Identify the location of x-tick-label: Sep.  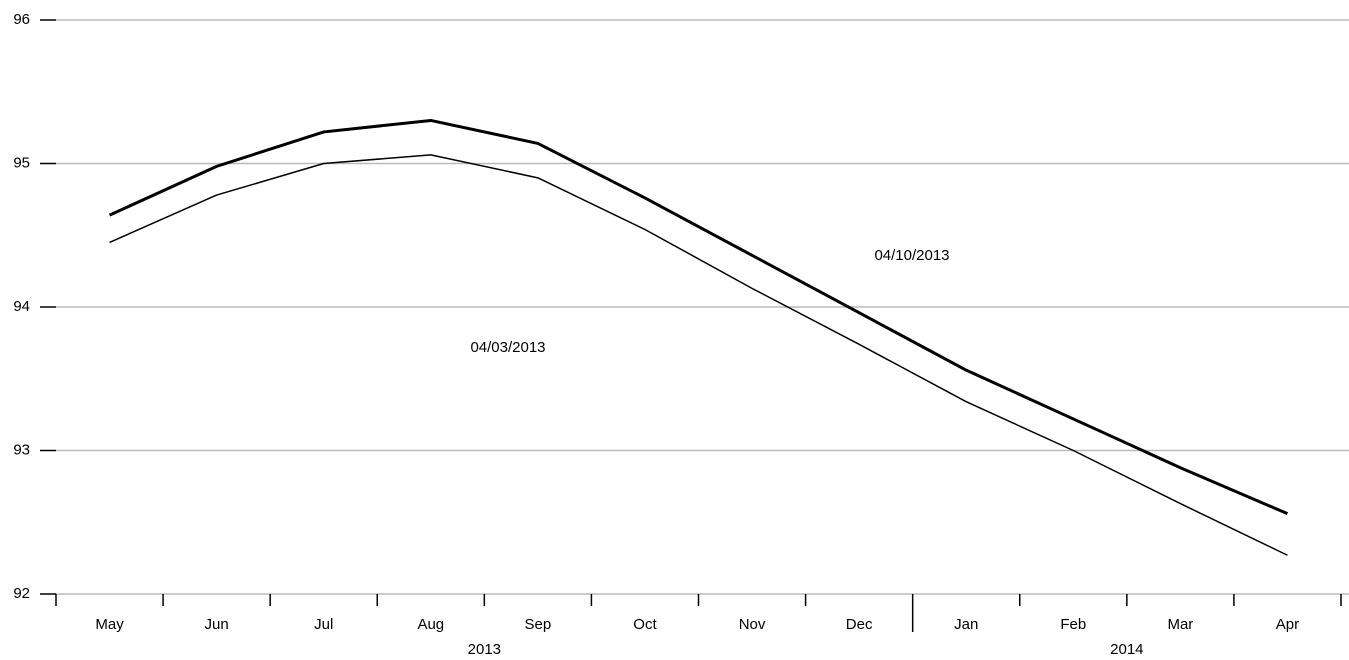
(538, 624).